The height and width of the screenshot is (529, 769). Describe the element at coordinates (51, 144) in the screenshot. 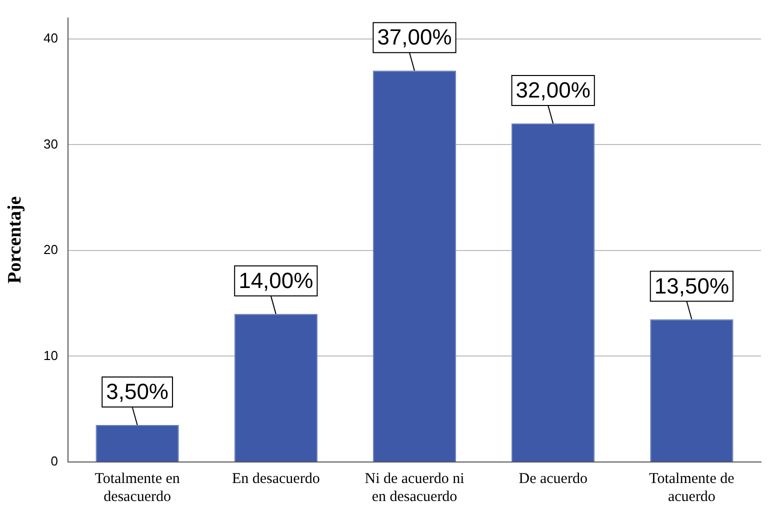

I see `y-tick-label: 30` at that location.